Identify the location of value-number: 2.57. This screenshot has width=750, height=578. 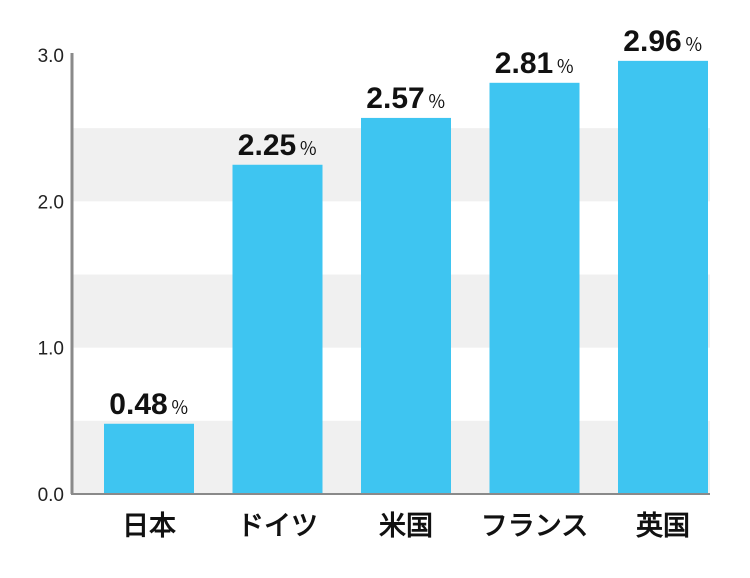
(395, 98).